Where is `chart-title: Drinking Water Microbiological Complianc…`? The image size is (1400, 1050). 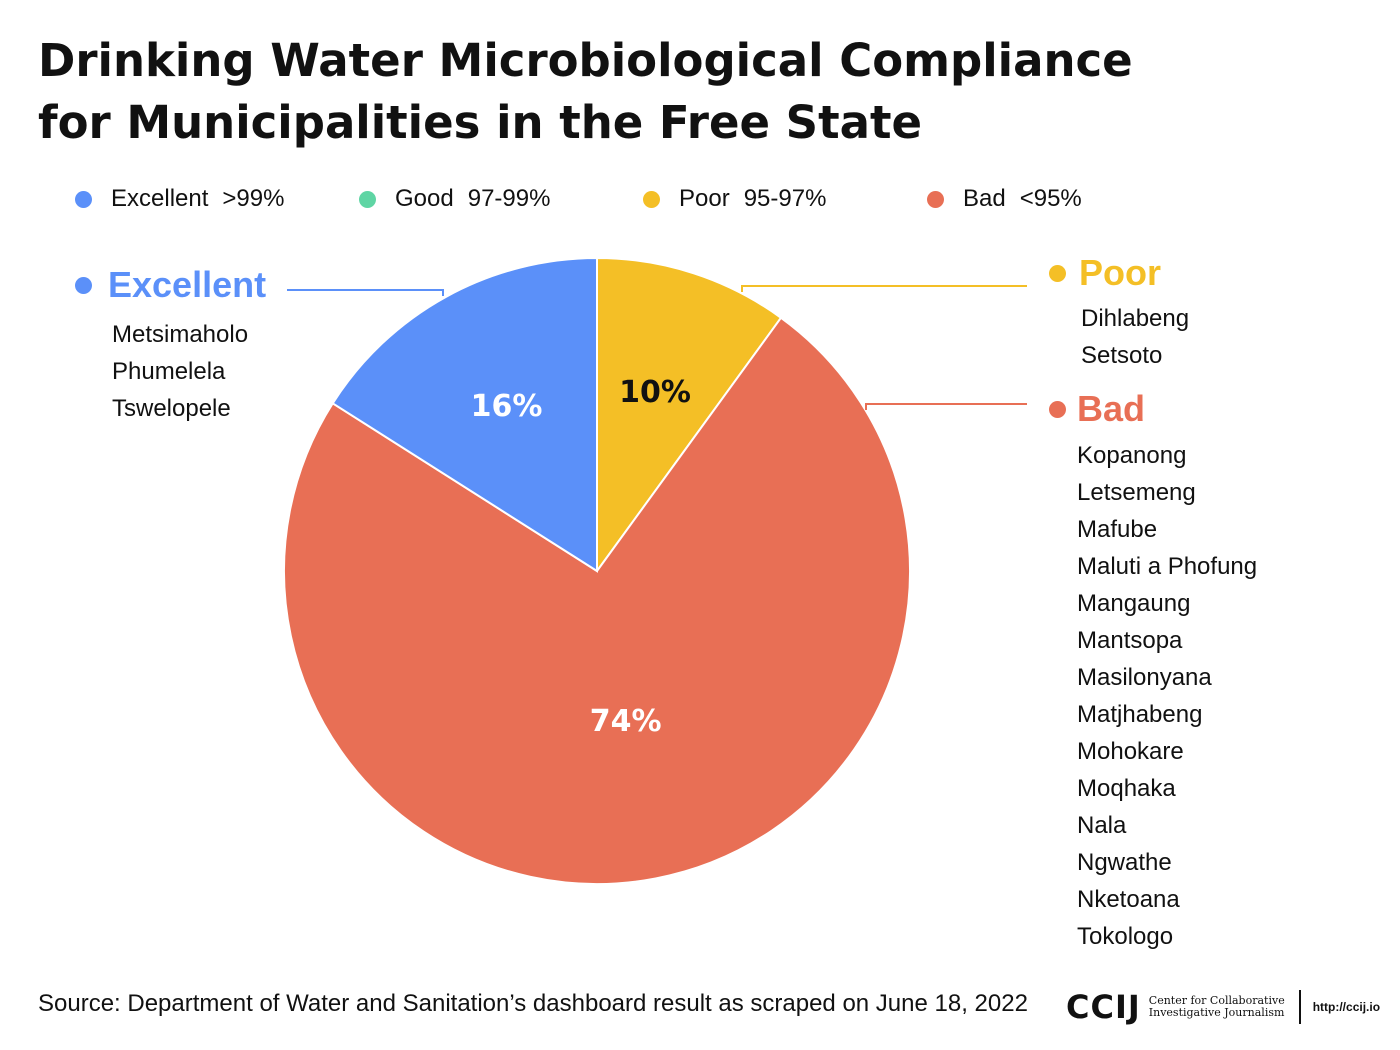
chart-title: Drinking Water Microbiological Complianc… is located at coordinates (585, 91).